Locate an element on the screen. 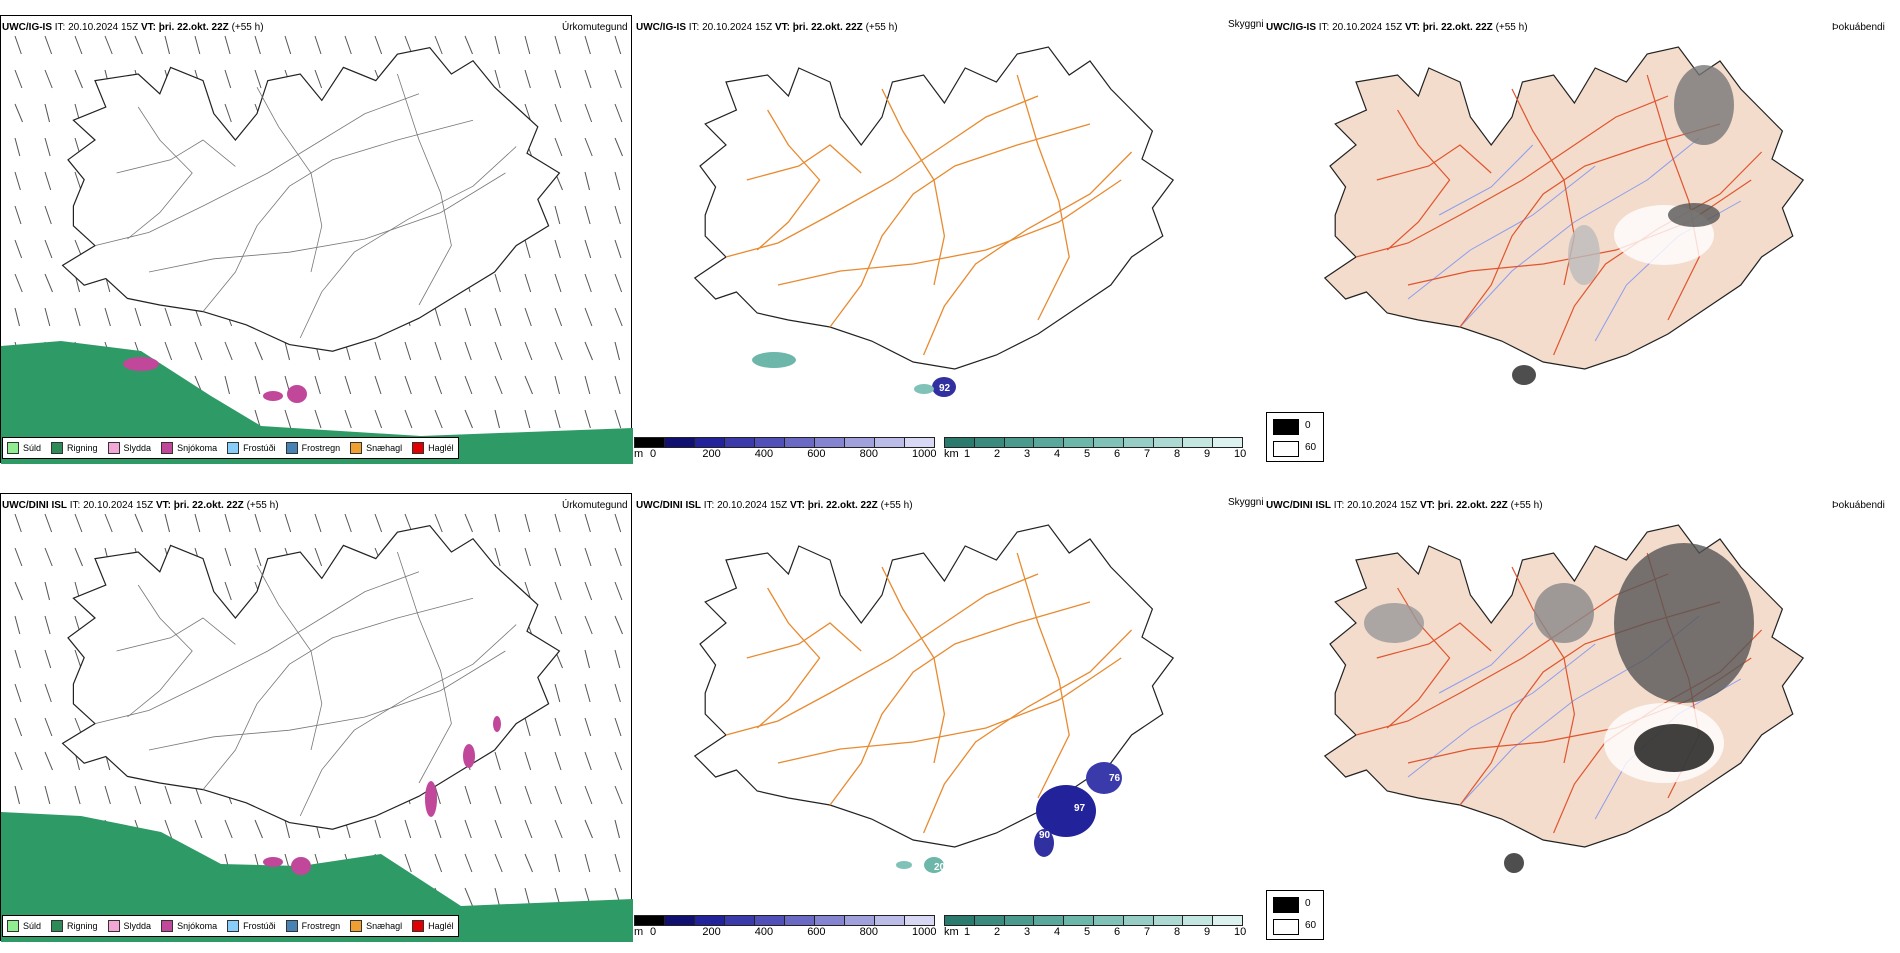  legend-swatch is located at coordinates (418, 926).